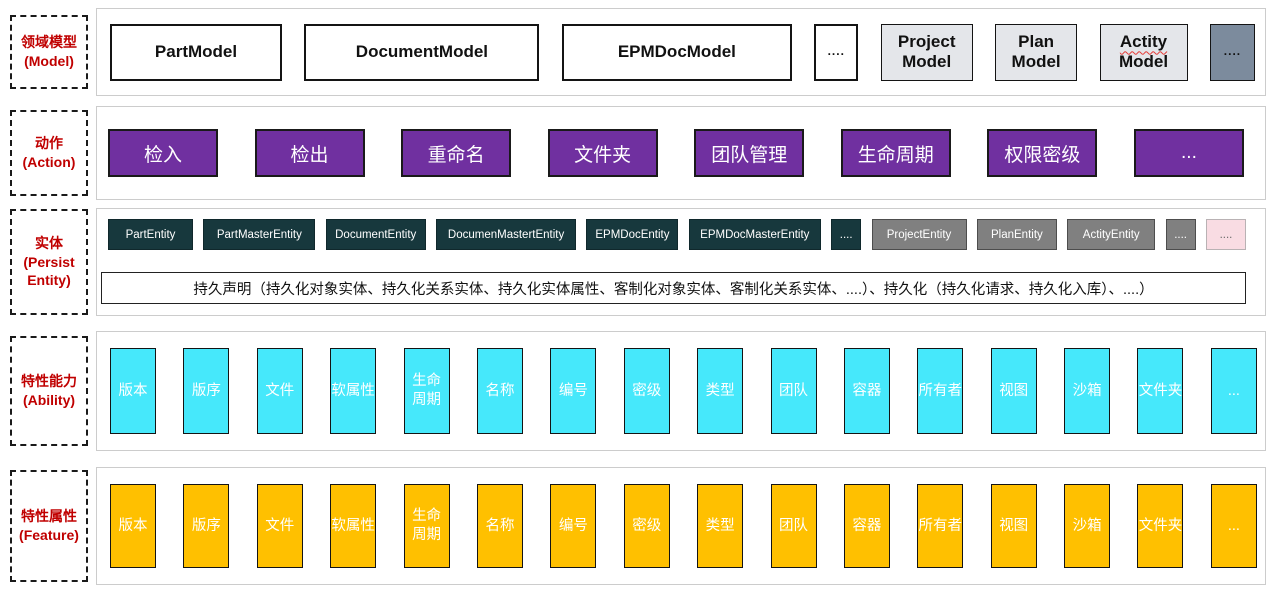  I want to click on model-box-line: Model, so click(1143, 61).